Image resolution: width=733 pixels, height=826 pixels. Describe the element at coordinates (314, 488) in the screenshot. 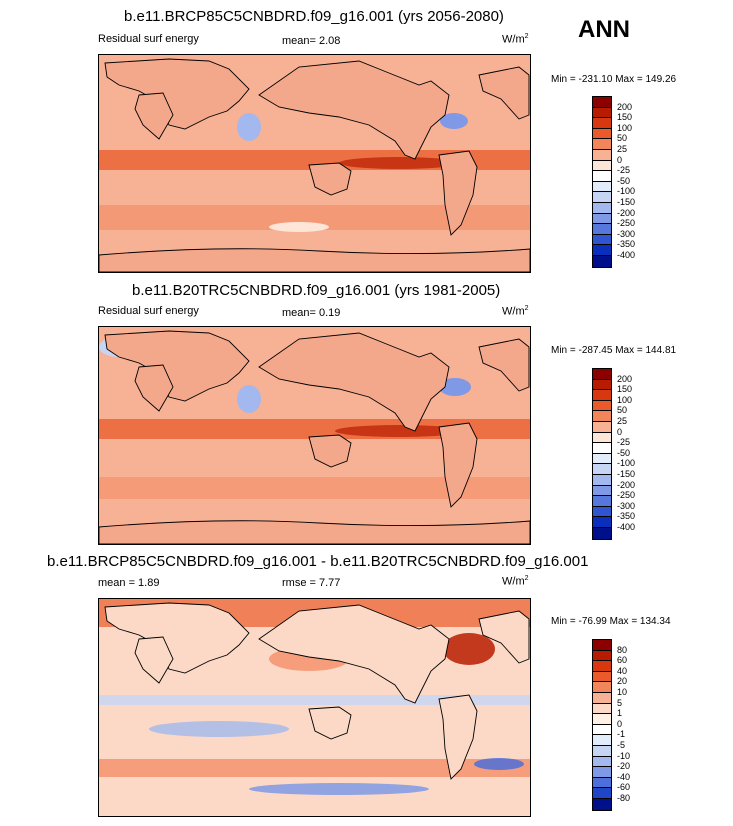

I see `panel-2-southern-band` at that location.